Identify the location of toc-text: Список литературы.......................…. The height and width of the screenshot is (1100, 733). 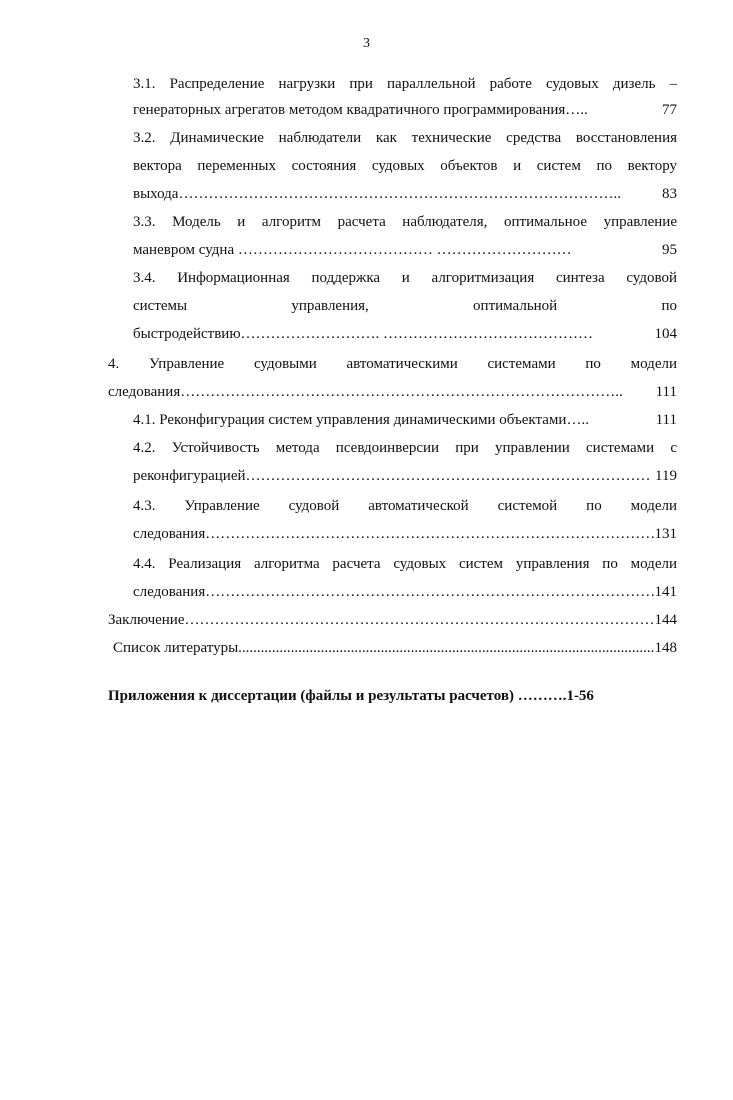
(384, 648).